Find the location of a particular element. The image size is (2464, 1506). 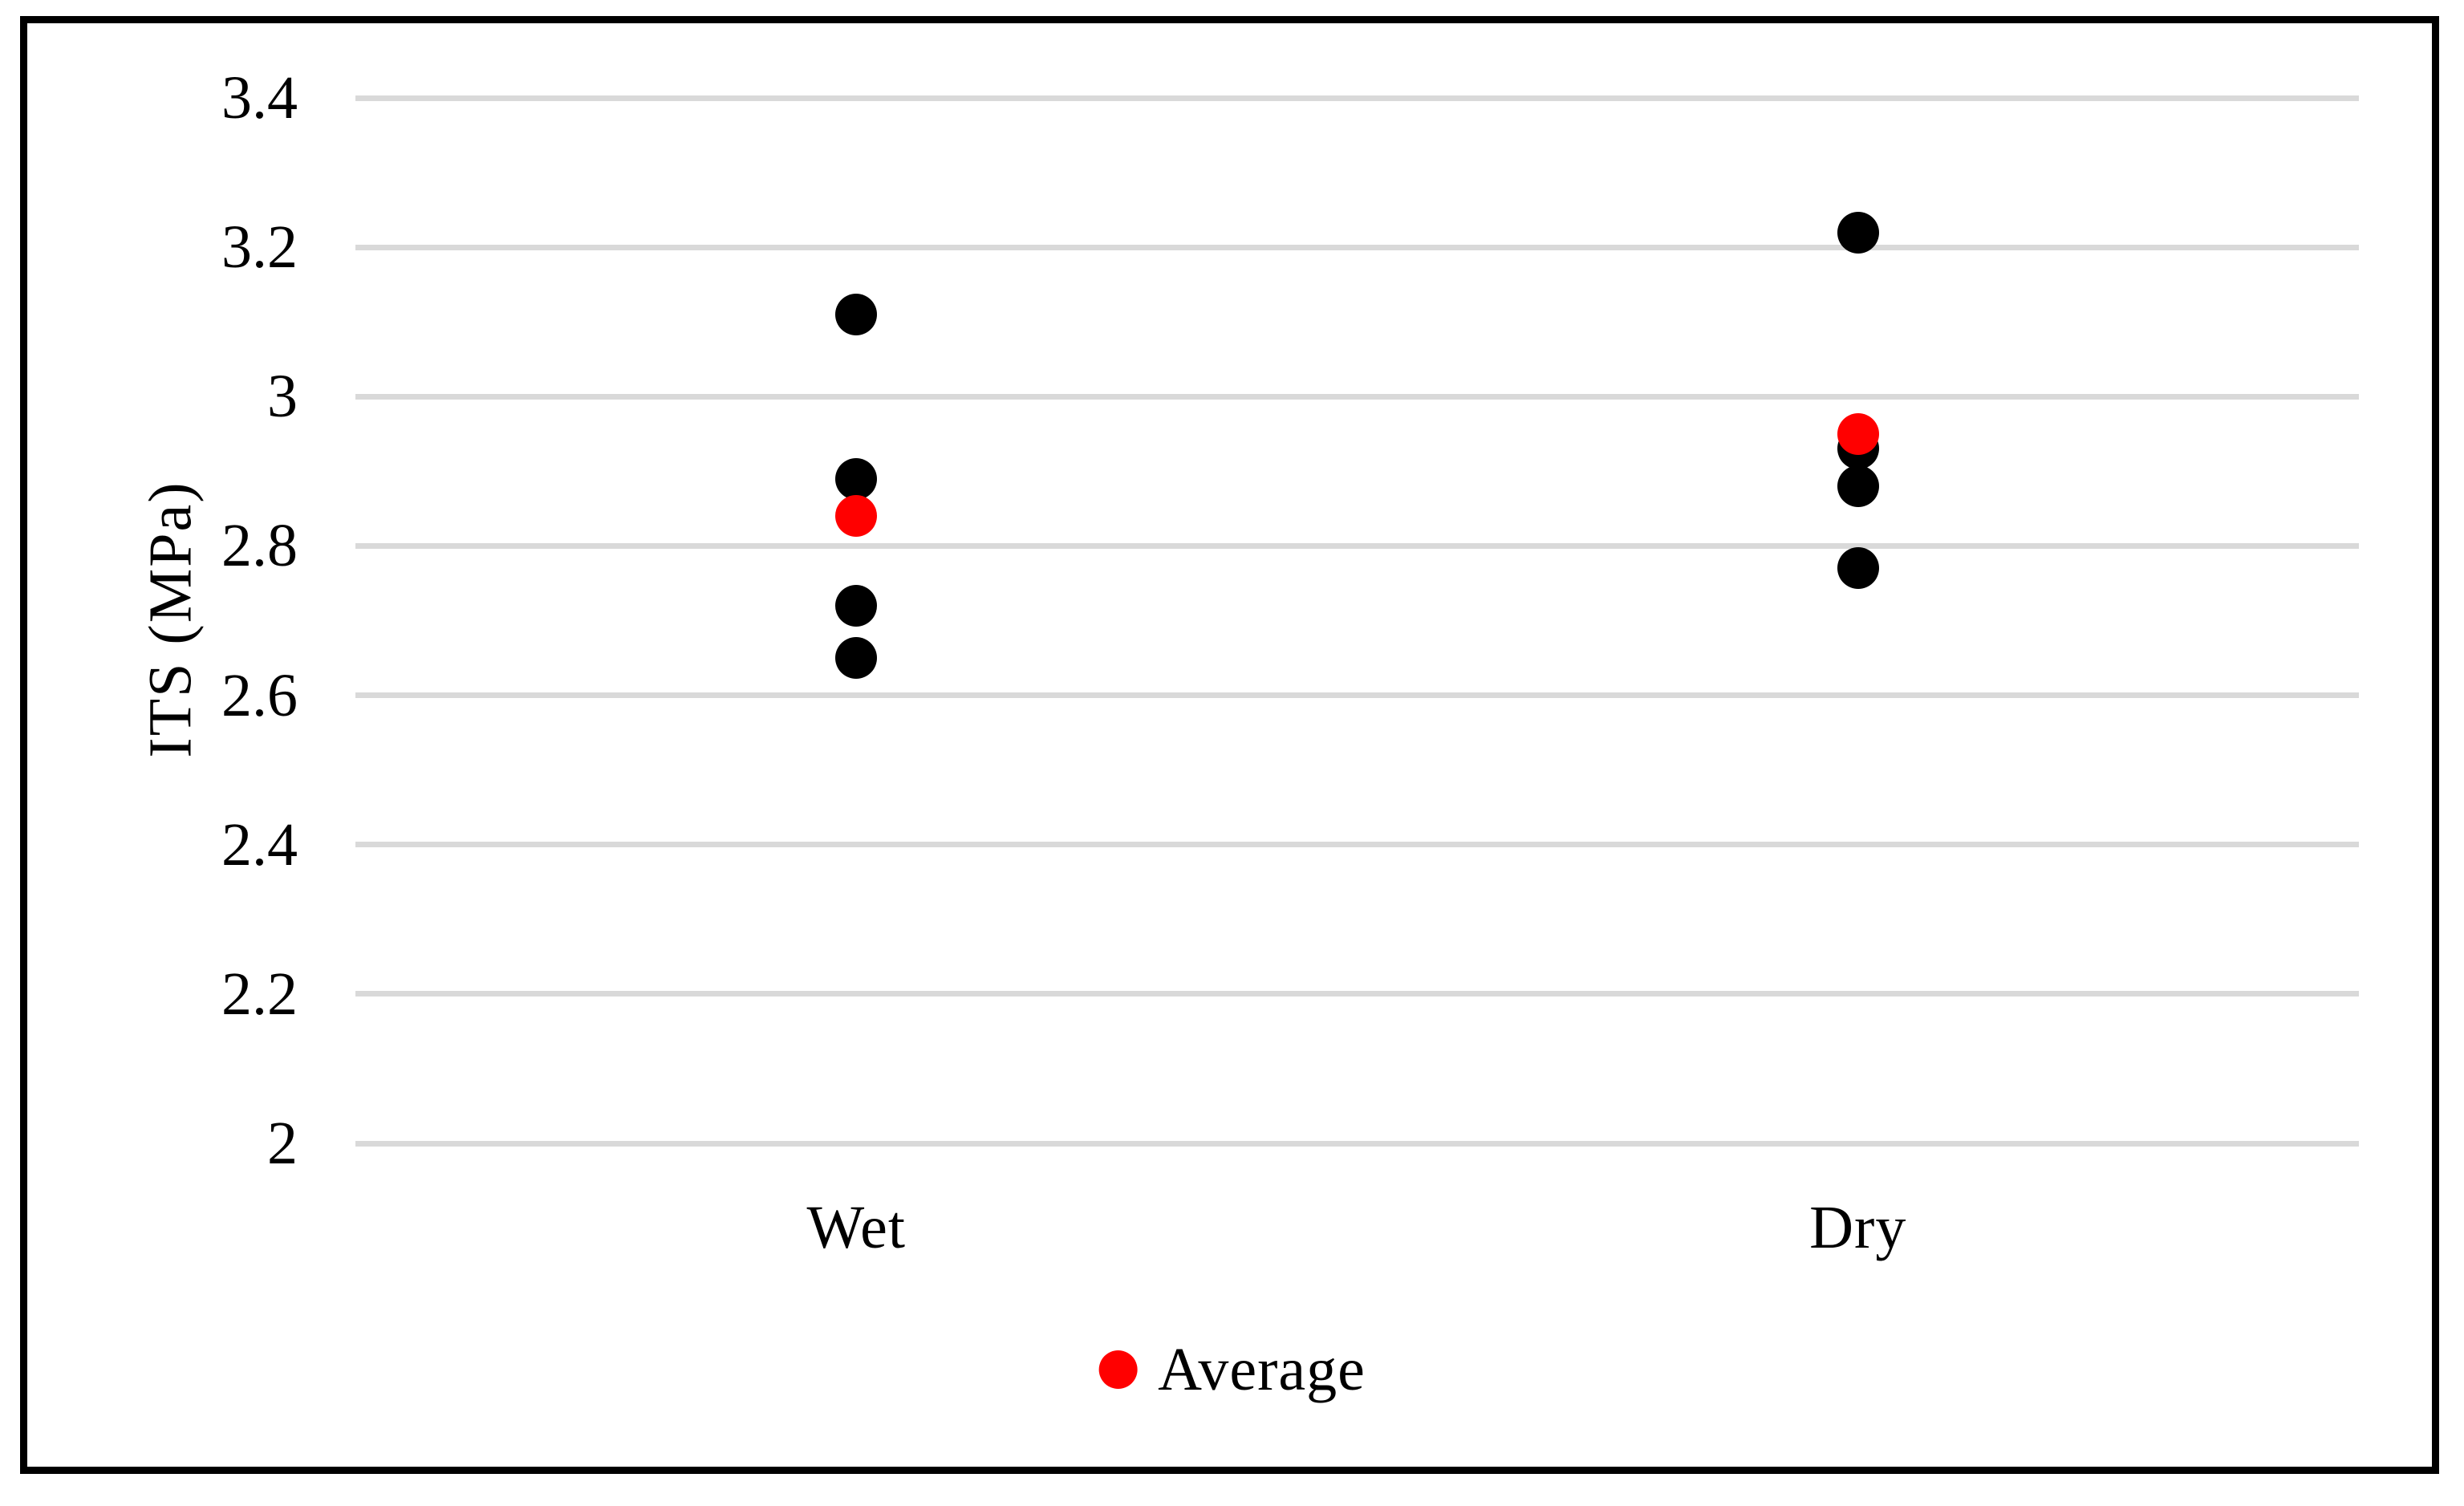

x-axis-label: Wet is located at coordinates (856, 1227).